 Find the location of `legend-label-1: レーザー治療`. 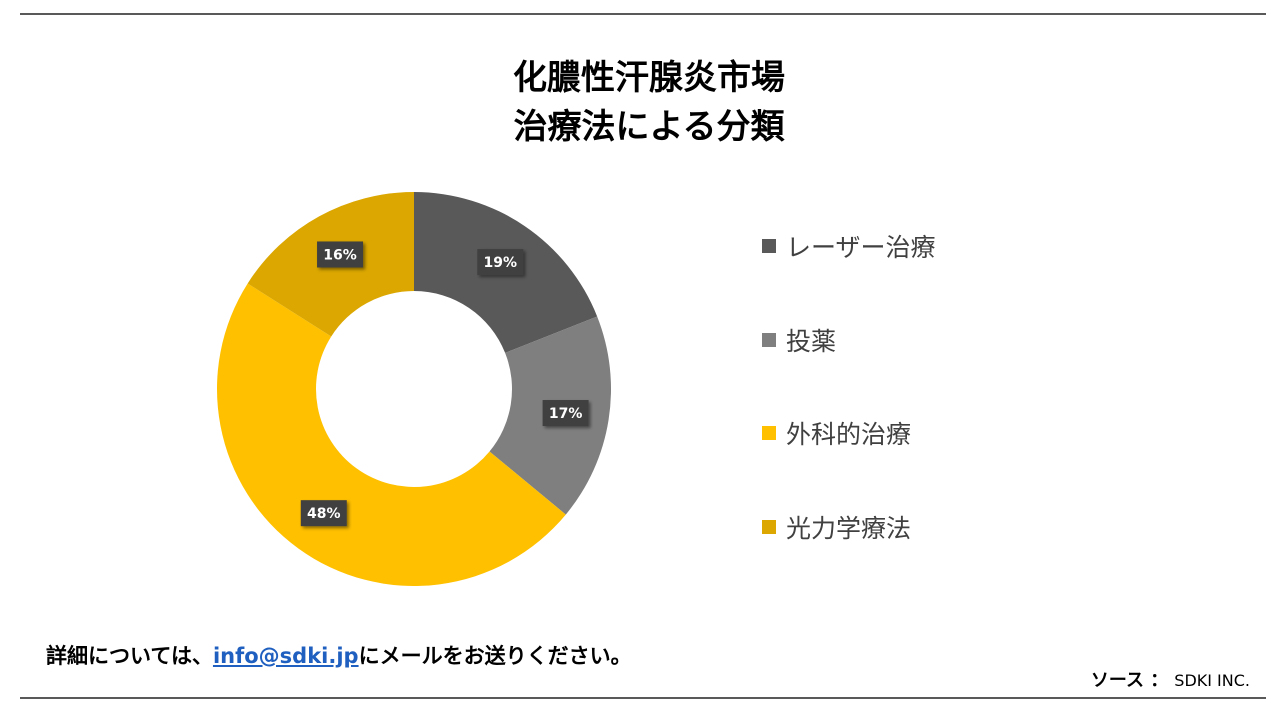

legend-label-1: レーザー治療 is located at coordinates (861, 247).